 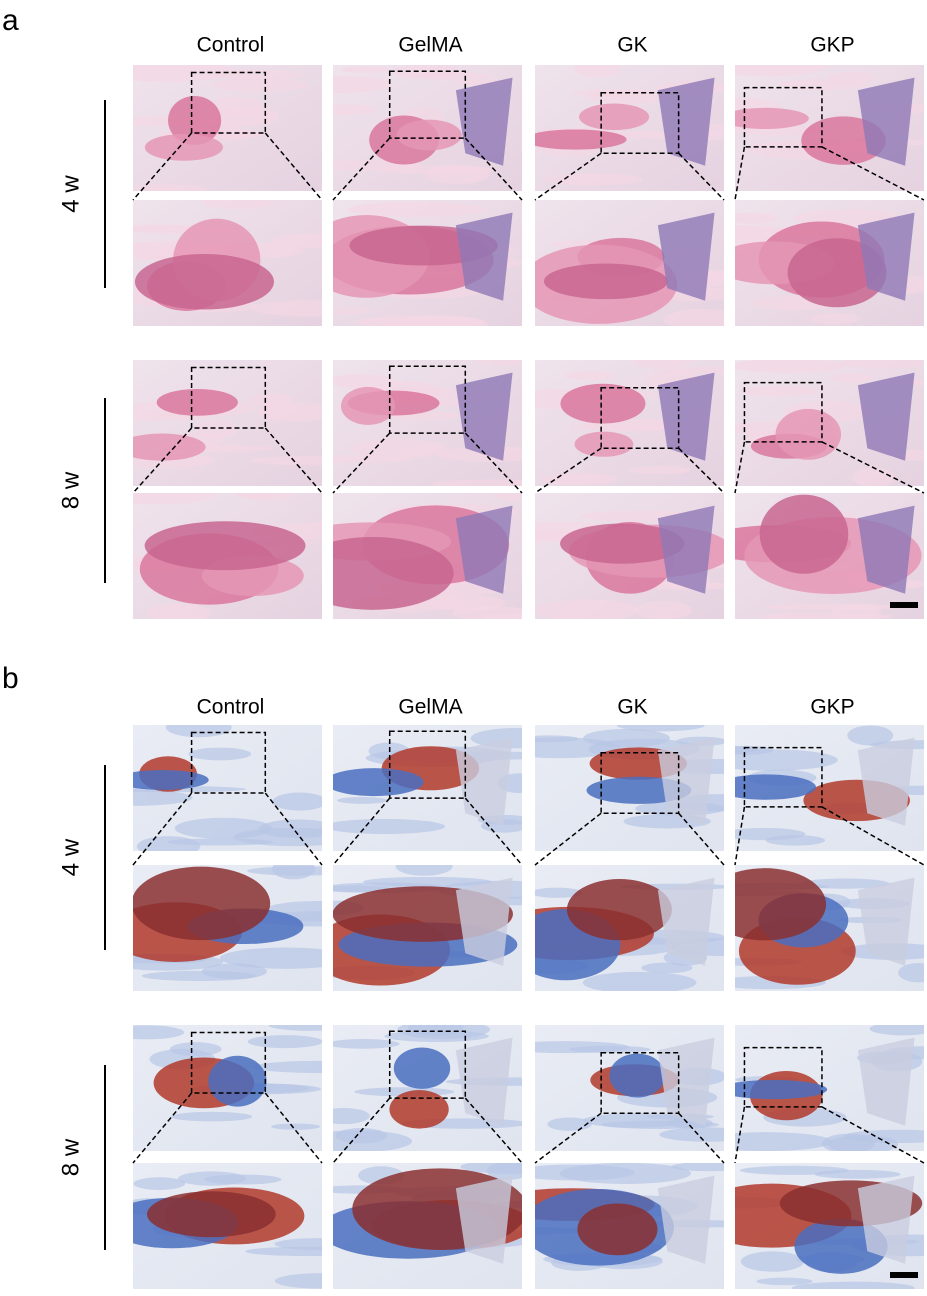 I want to click on row-label: 8 w, so click(x=70, y=1157).